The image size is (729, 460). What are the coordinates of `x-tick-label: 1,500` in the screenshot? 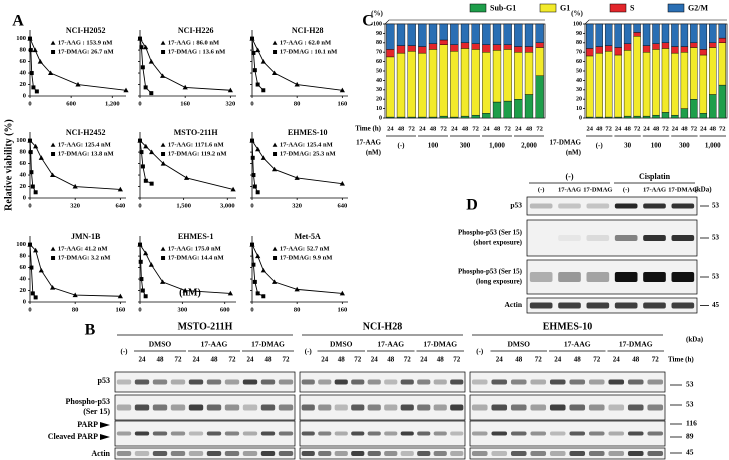 It's located at (183, 205).